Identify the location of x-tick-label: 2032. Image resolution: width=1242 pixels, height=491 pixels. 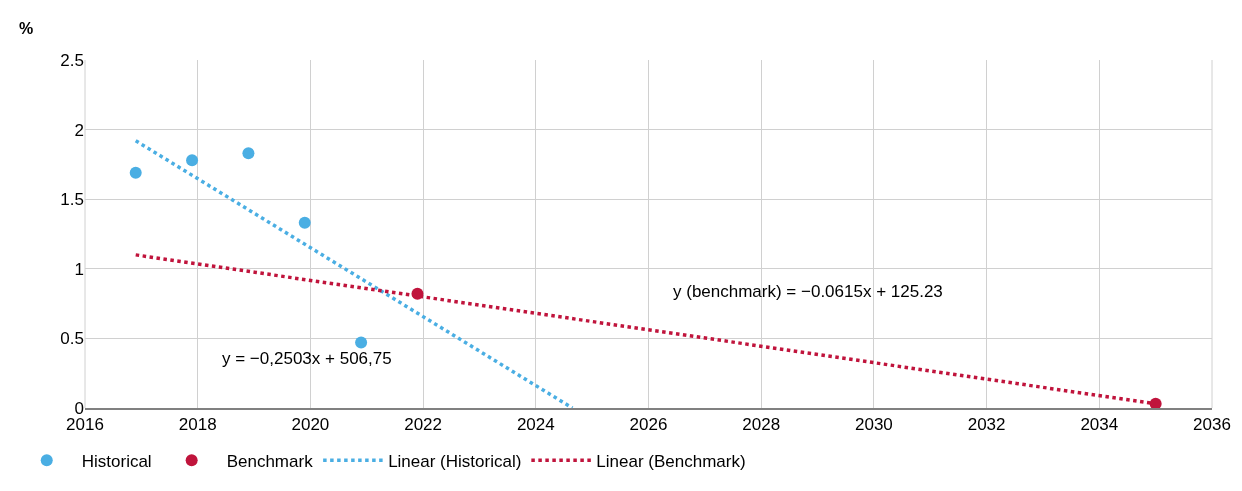
(986, 425).